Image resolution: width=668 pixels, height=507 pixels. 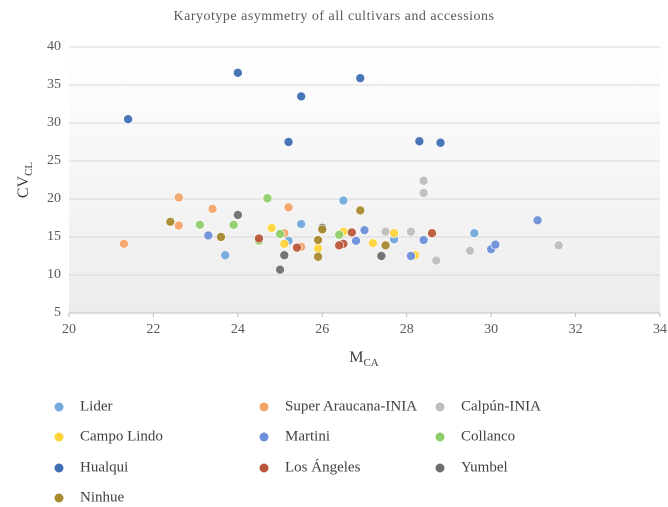 I want to click on x-tick-label: 22, so click(x=153, y=329).